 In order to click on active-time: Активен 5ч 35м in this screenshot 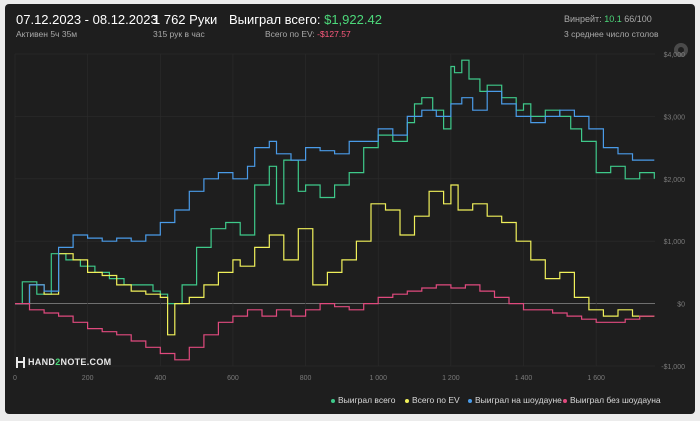, I will do `click(47, 34)`.